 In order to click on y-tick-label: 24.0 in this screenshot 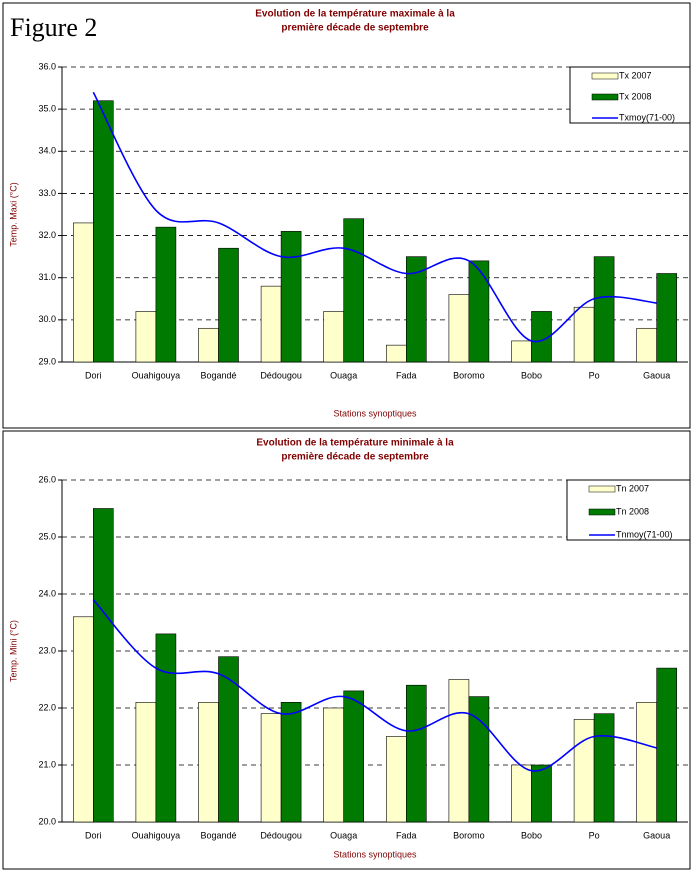, I will do `click(47, 593)`.